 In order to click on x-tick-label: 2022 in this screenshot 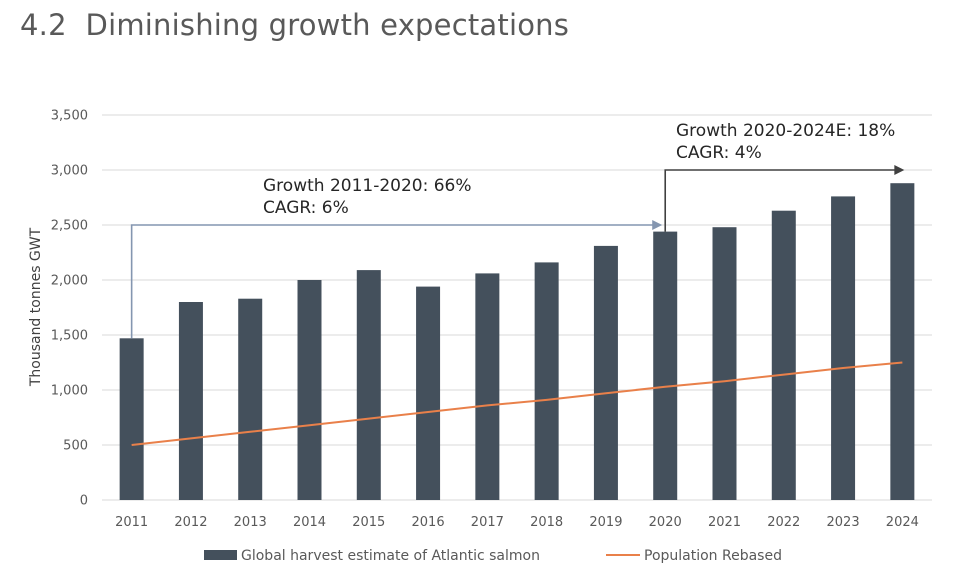, I will do `click(783, 522)`.